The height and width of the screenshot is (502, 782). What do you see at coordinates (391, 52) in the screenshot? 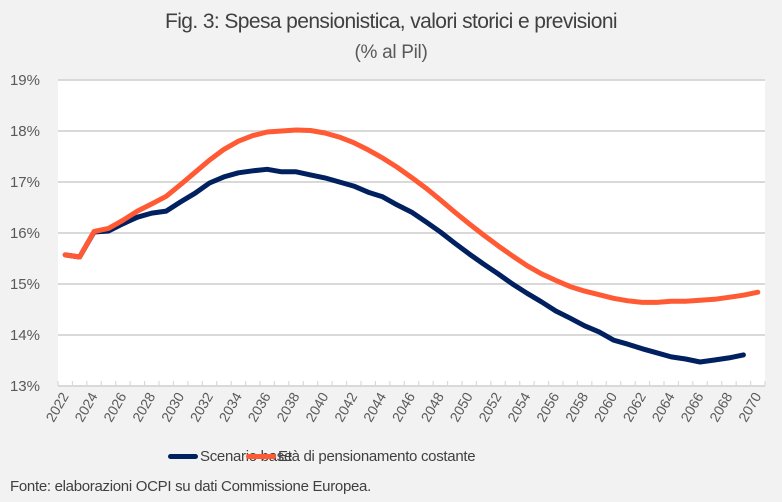
I see `chart-subtitle: (% al Pil)` at bounding box center [391, 52].